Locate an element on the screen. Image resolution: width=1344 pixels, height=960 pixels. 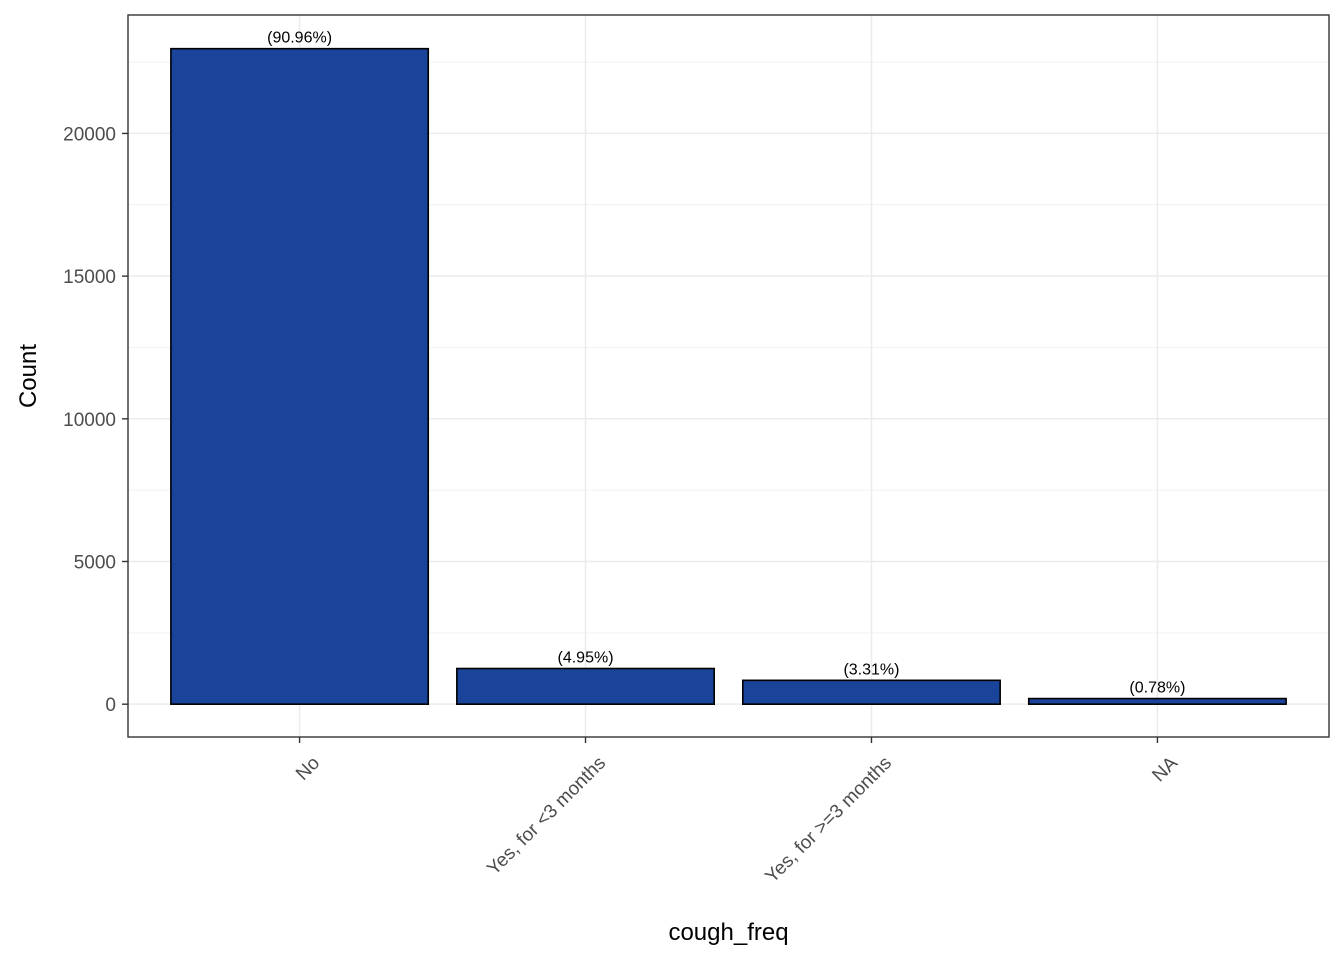
x-tick-label: Yes, for <3 months is located at coordinates (546, 816).